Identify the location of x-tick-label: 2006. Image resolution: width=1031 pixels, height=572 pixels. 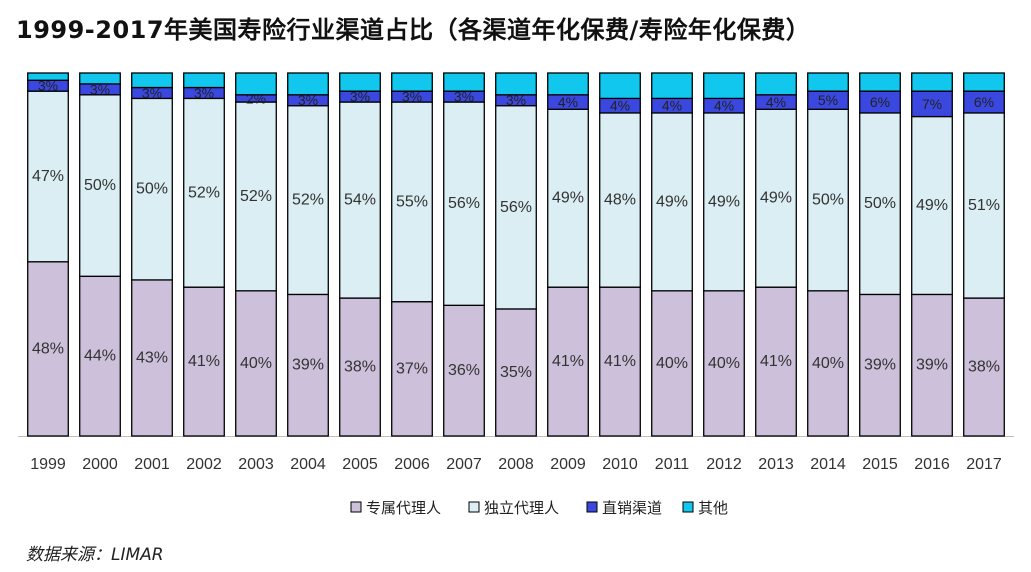
(412, 464).